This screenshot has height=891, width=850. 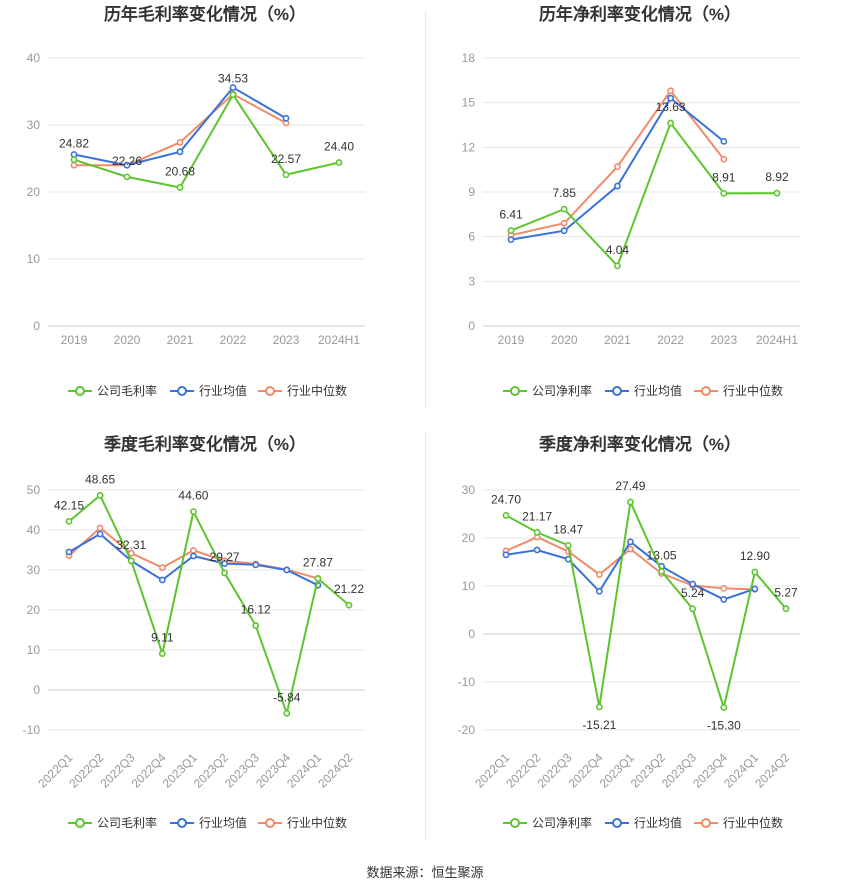 What do you see at coordinates (318, 563) in the screenshot?
I see `data-label: 27.87` at bounding box center [318, 563].